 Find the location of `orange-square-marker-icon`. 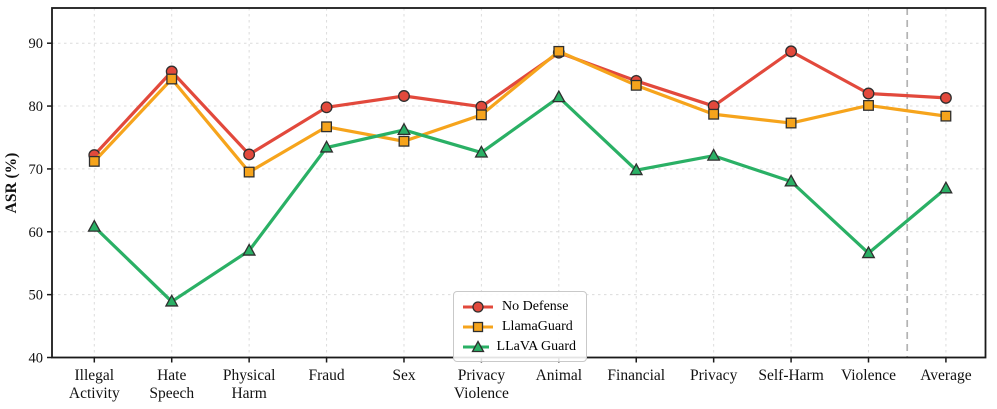

orange-square-marker-icon is located at coordinates (478, 326).